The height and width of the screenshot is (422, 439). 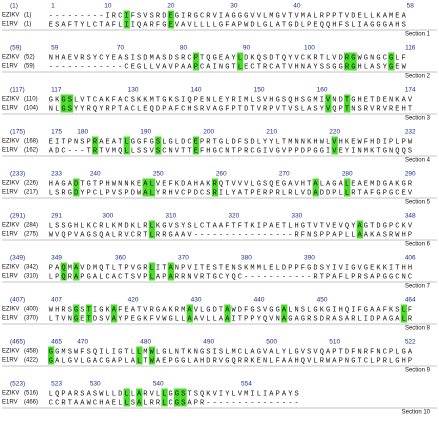 What do you see at coordinates (82, 342) in the screenshot?
I see `position-tick: 470` at bounding box center [82, 342].